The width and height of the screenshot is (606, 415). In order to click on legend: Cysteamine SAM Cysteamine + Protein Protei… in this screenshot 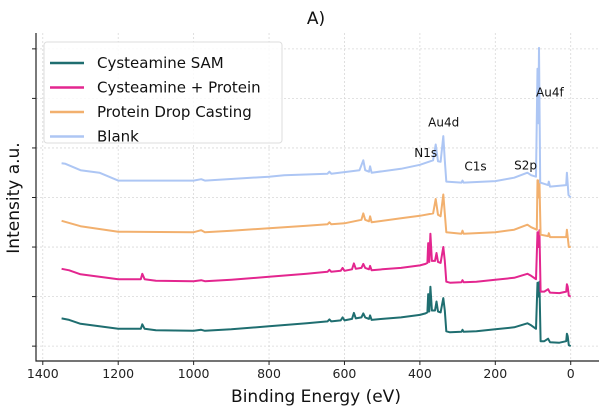, I will do `click(163, 93)`.